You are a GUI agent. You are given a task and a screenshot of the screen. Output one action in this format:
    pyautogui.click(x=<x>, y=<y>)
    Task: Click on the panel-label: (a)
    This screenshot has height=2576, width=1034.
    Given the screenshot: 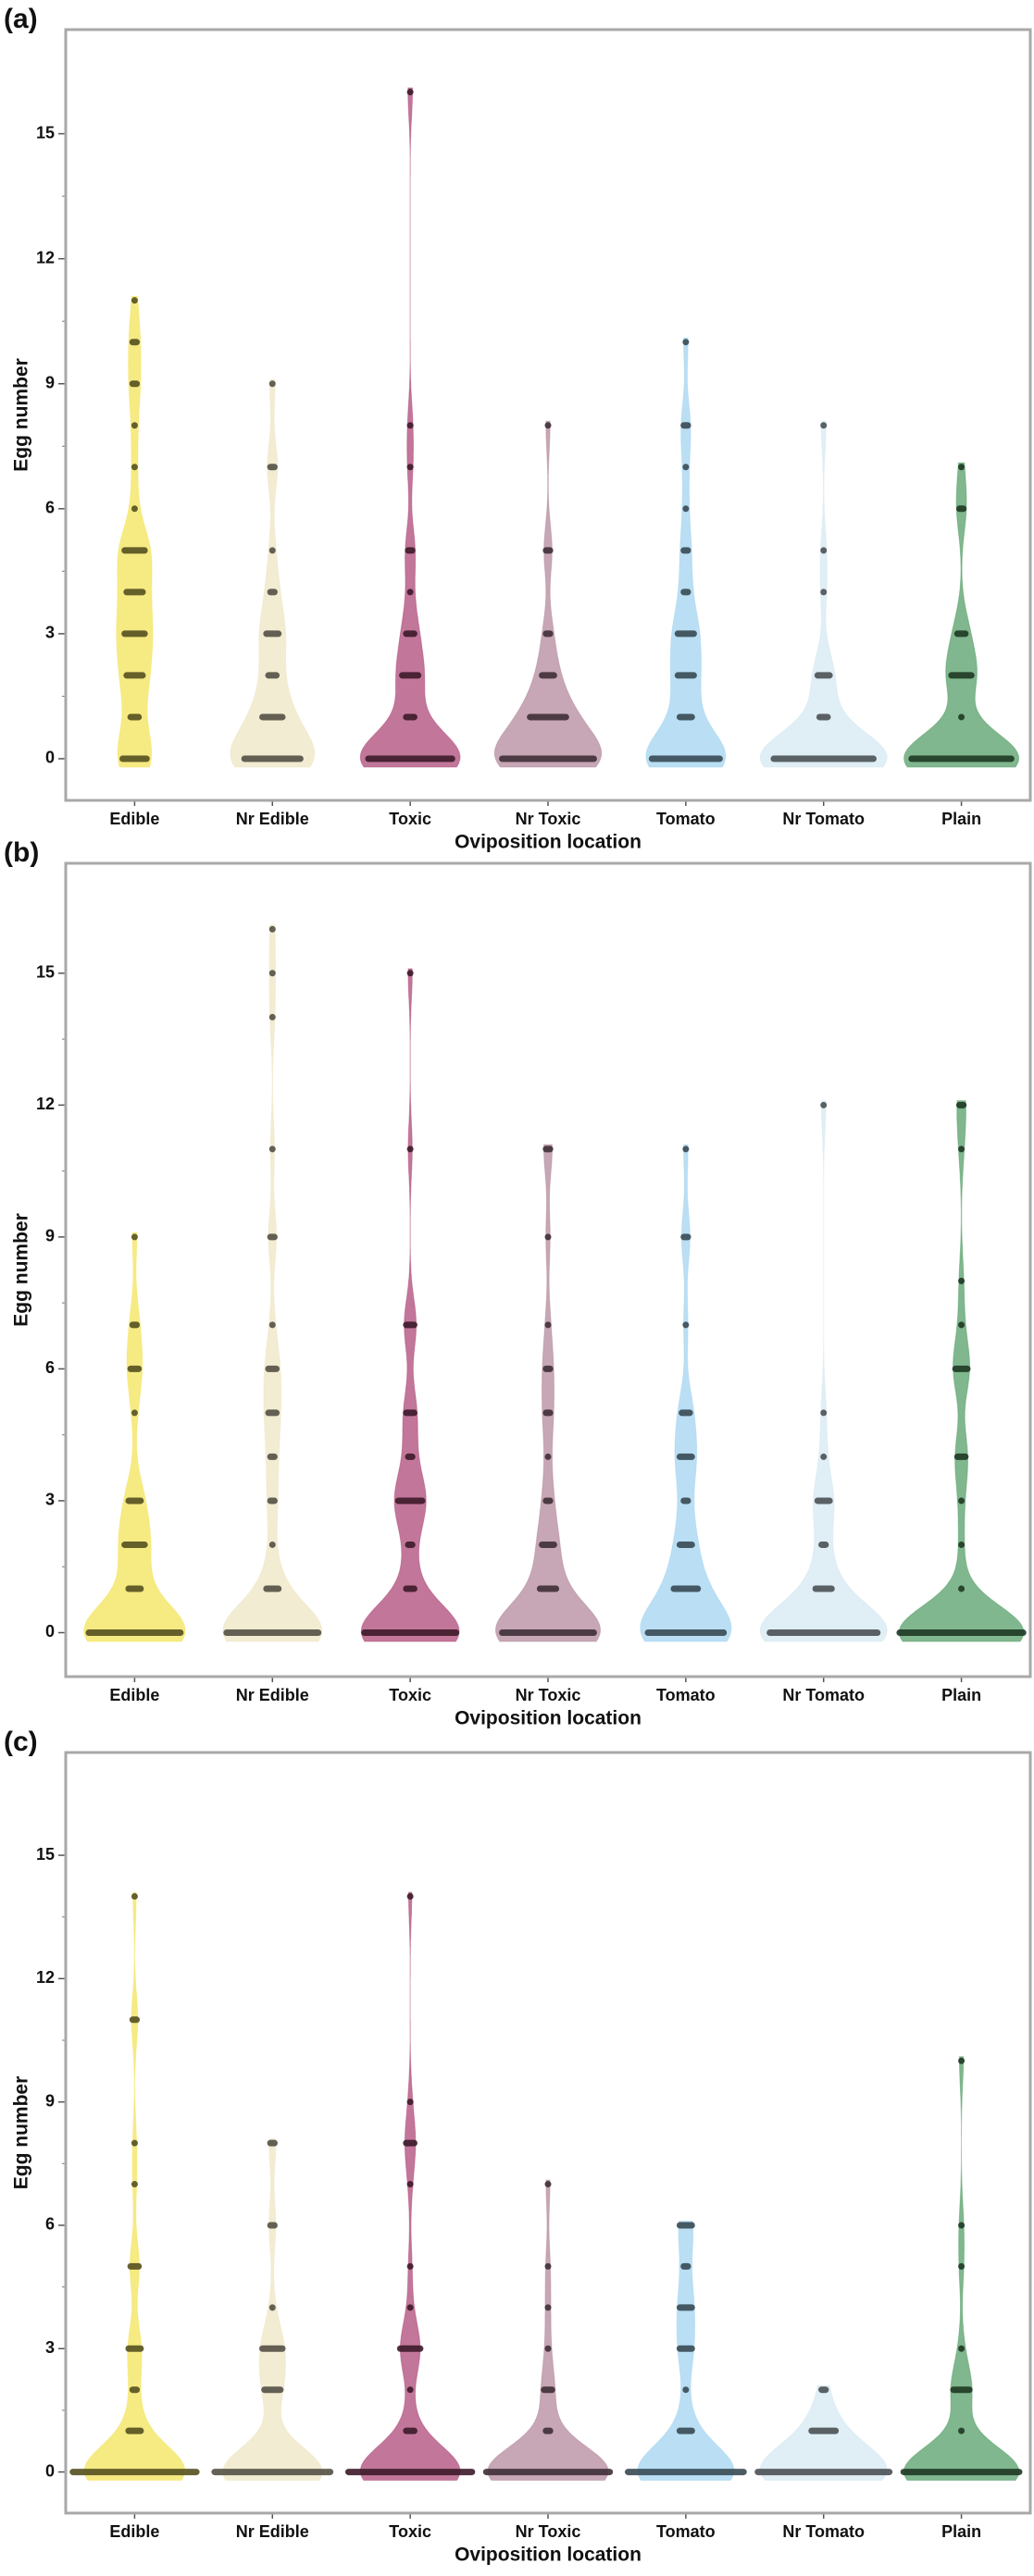 What is the action you would take?
    pyautogui.click(x=21, y=19)
    